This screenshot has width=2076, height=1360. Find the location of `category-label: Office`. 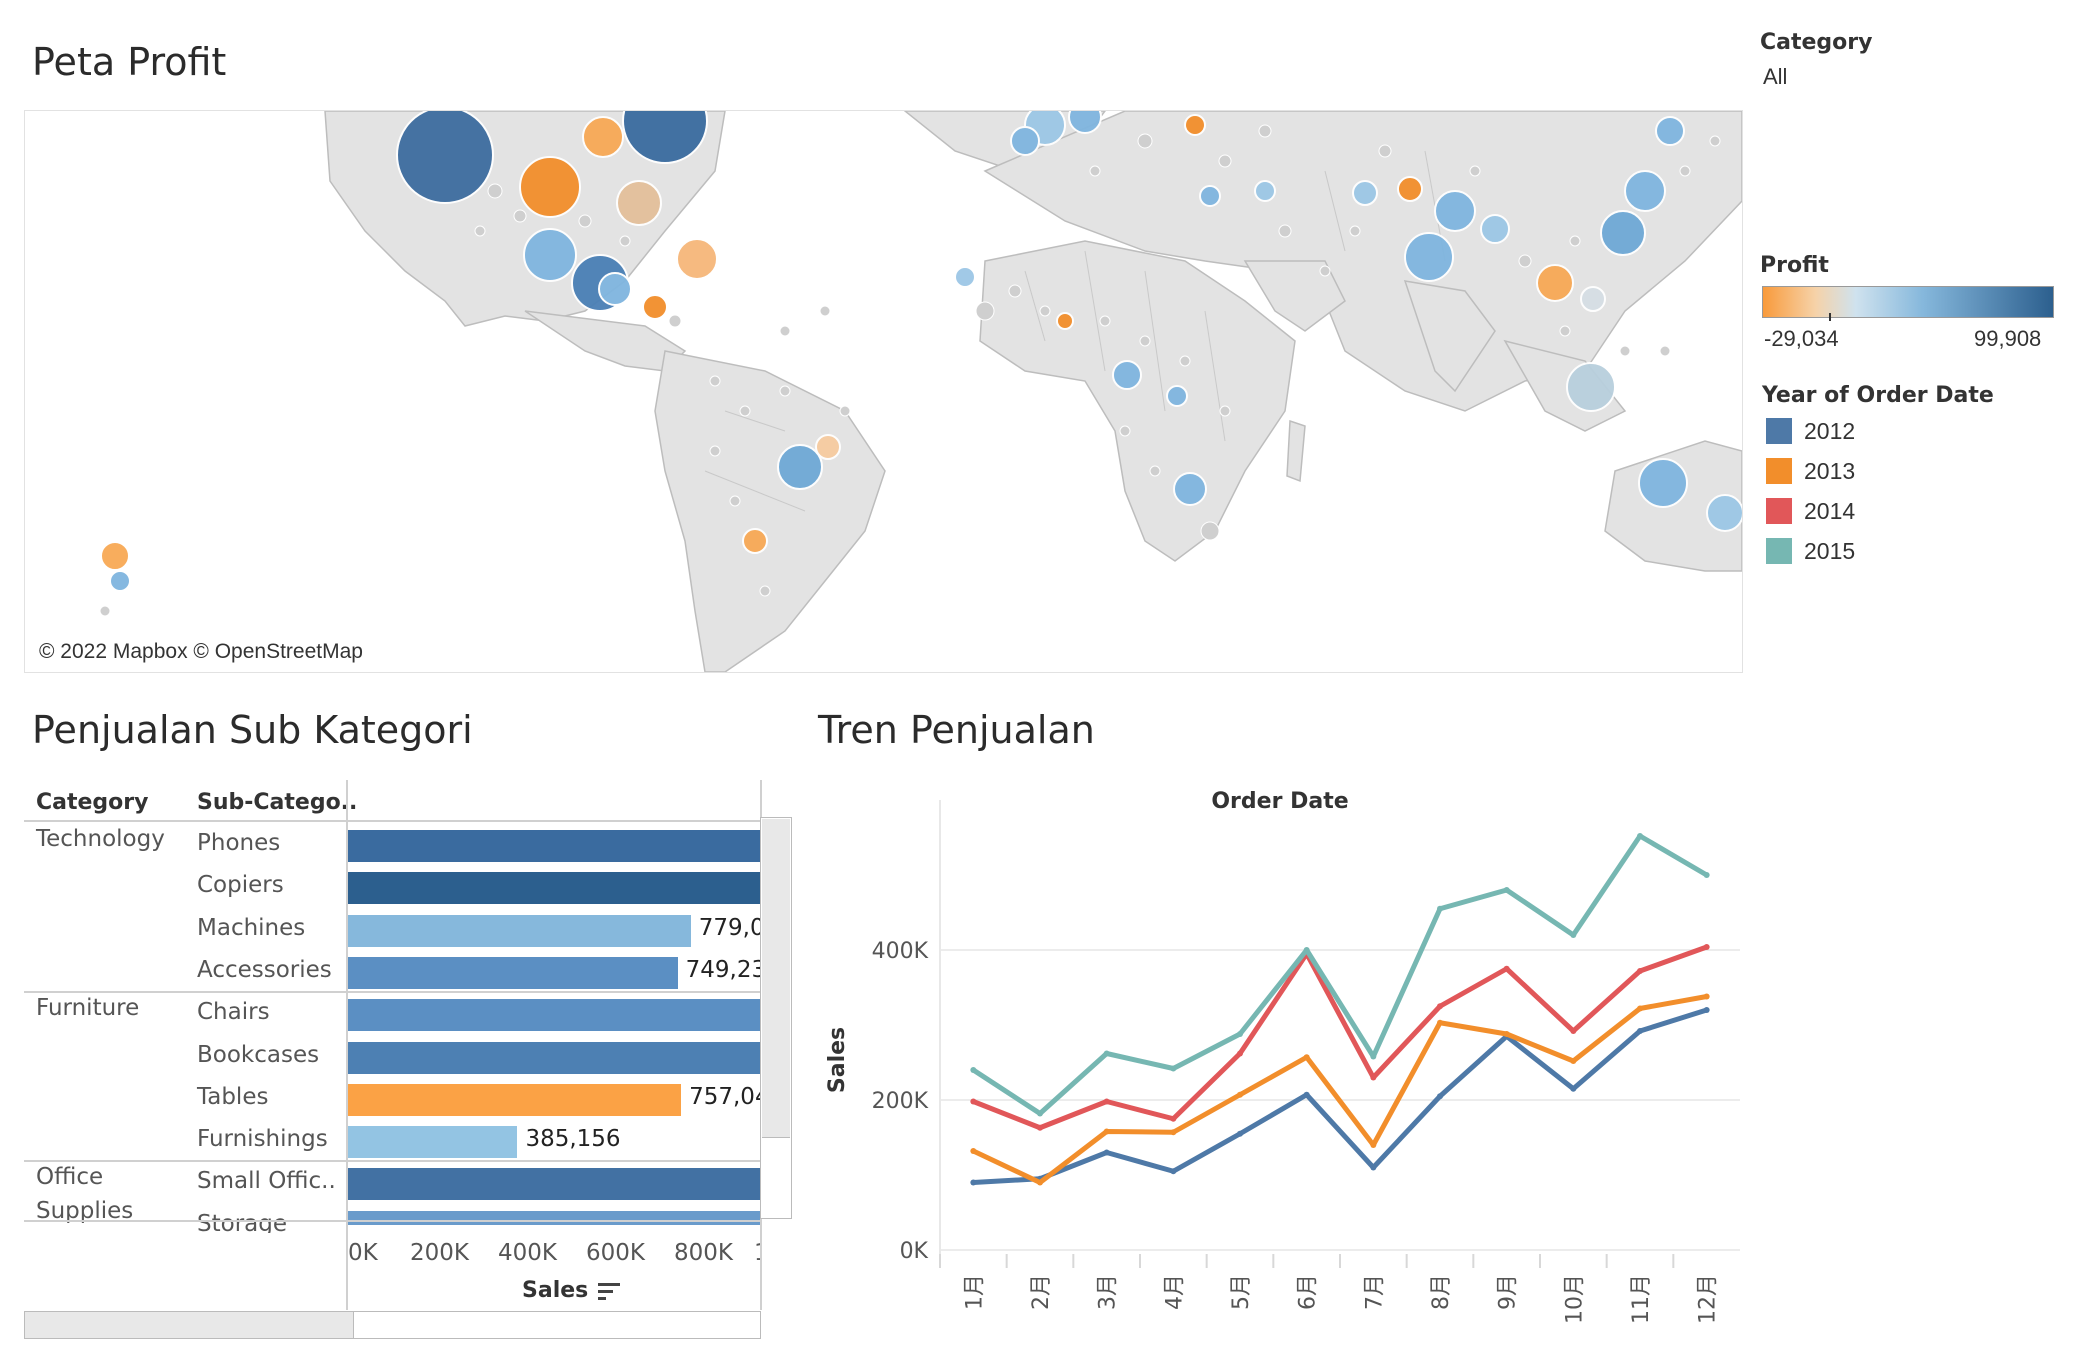

category-label: Office is located at coordinates (70, 1177).